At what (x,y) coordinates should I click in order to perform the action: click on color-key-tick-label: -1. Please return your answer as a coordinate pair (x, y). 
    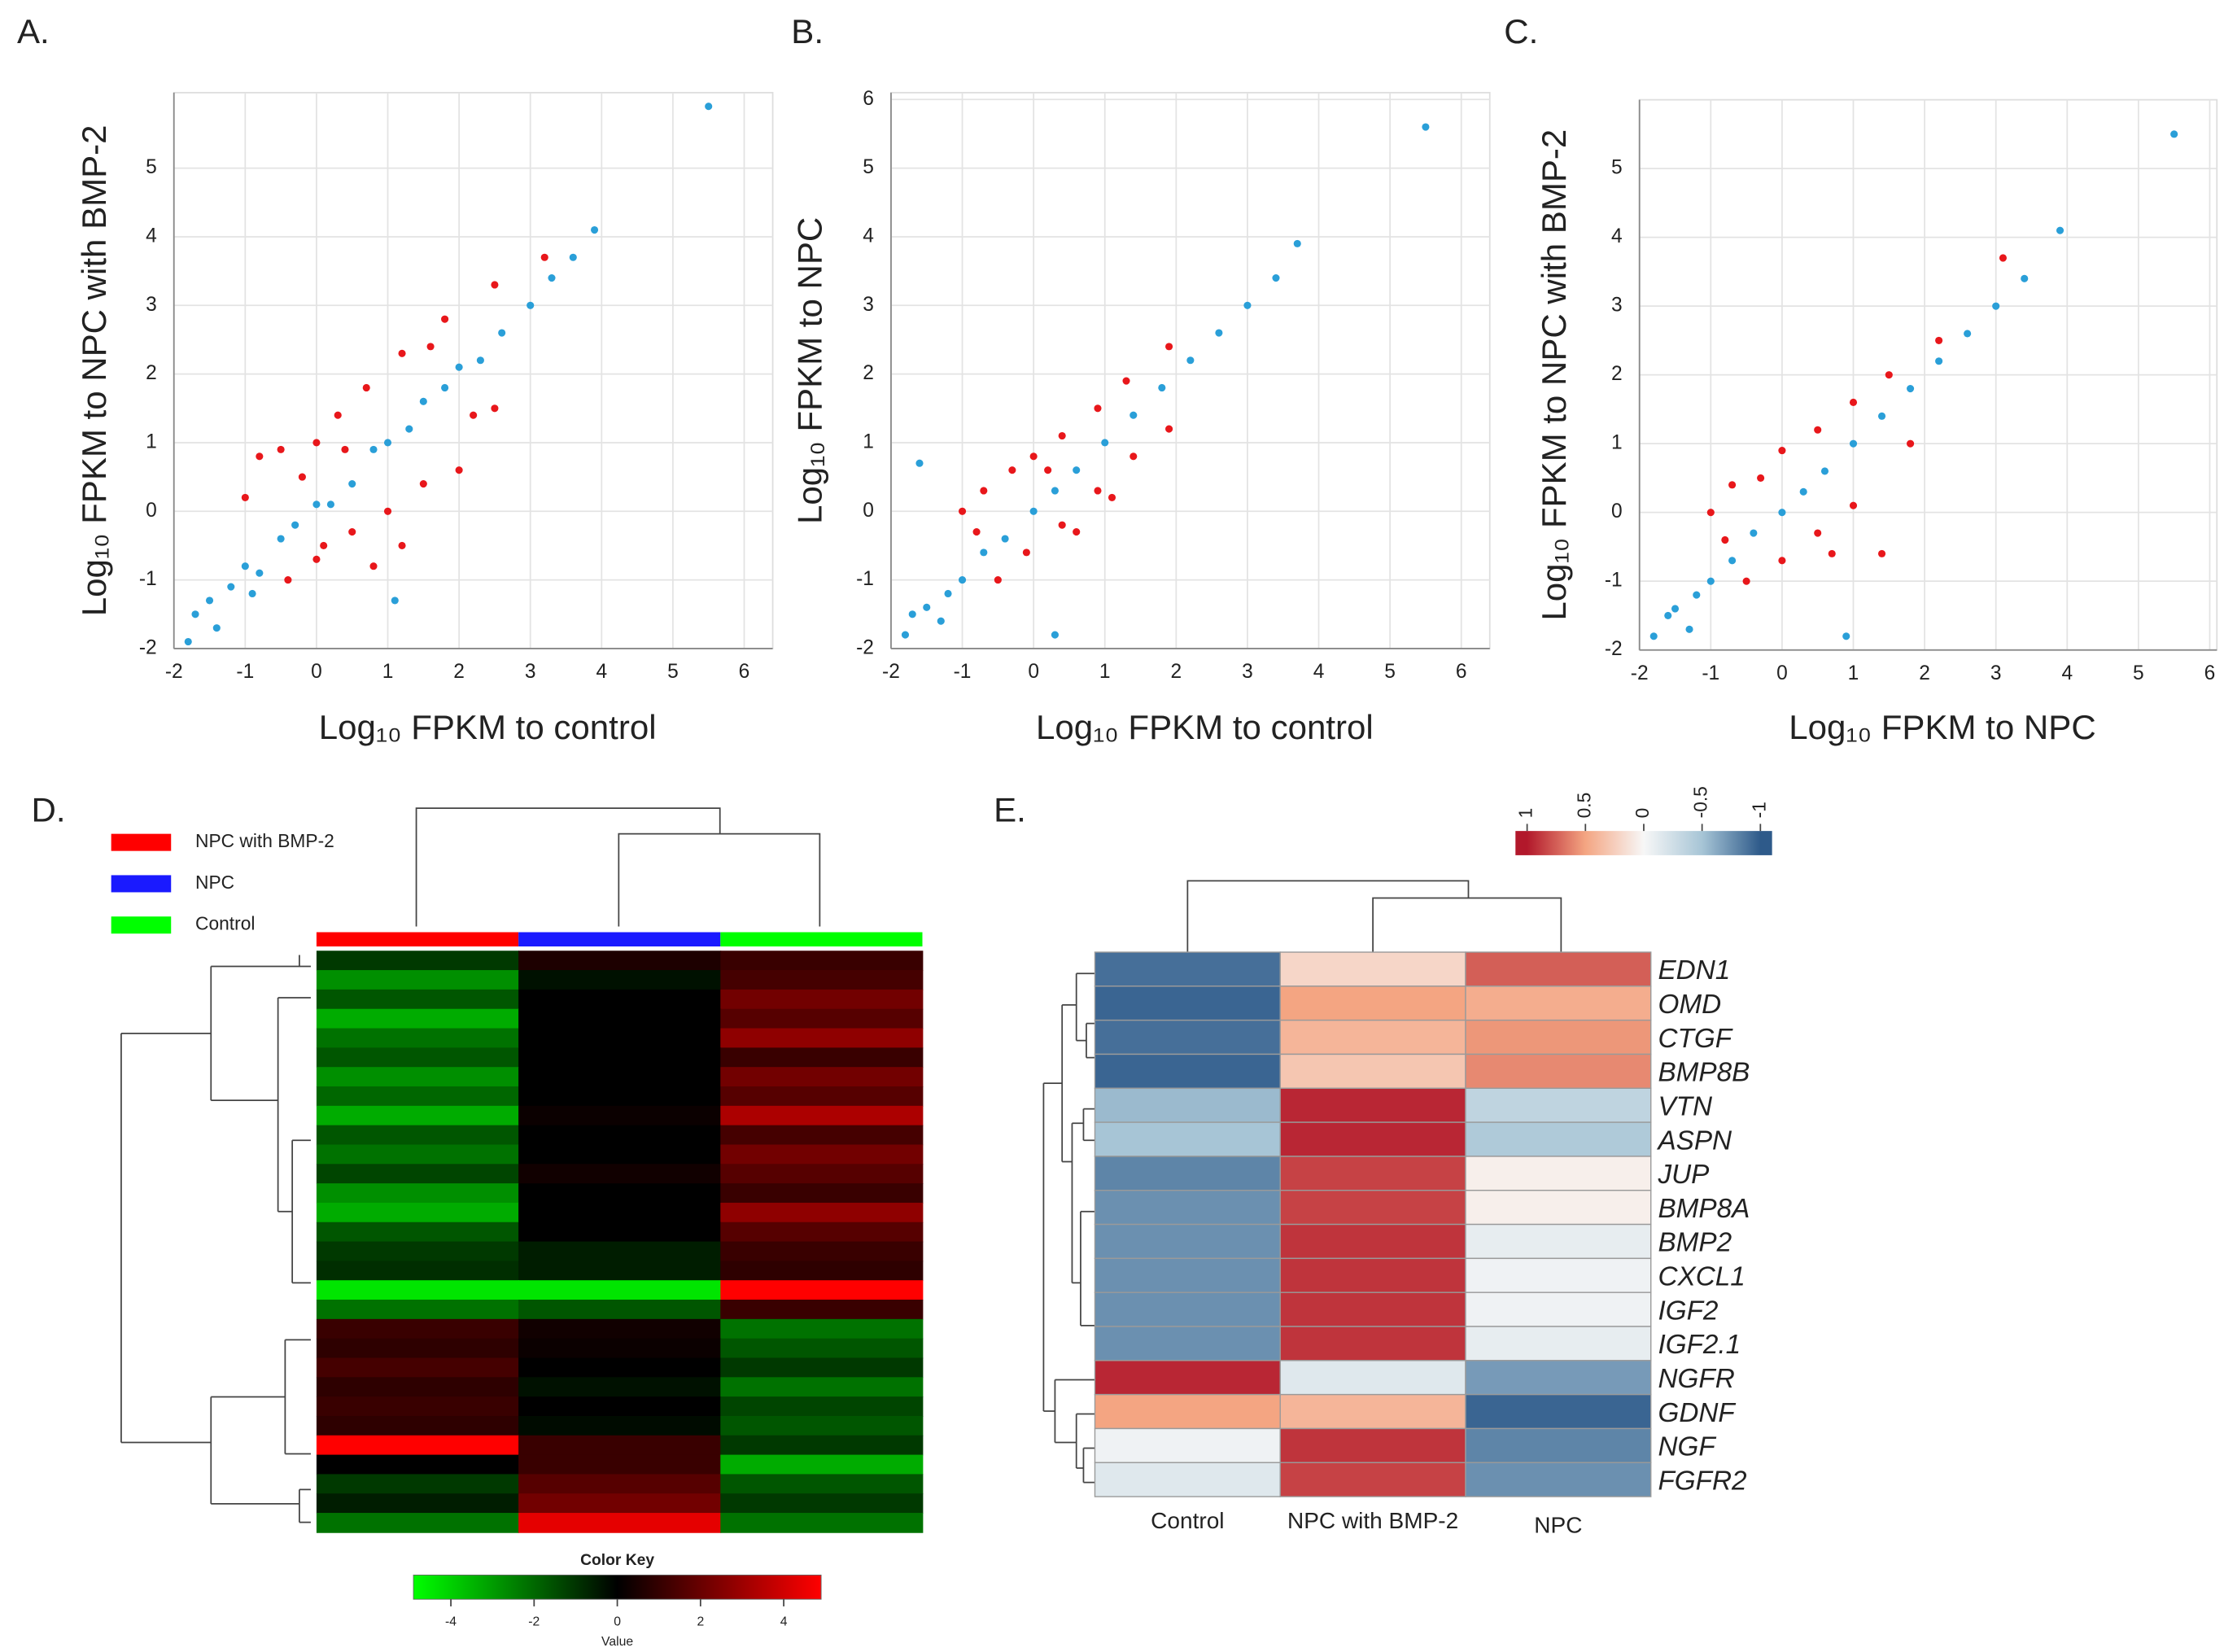
    Looking at the image, I should click on (1759, 810).